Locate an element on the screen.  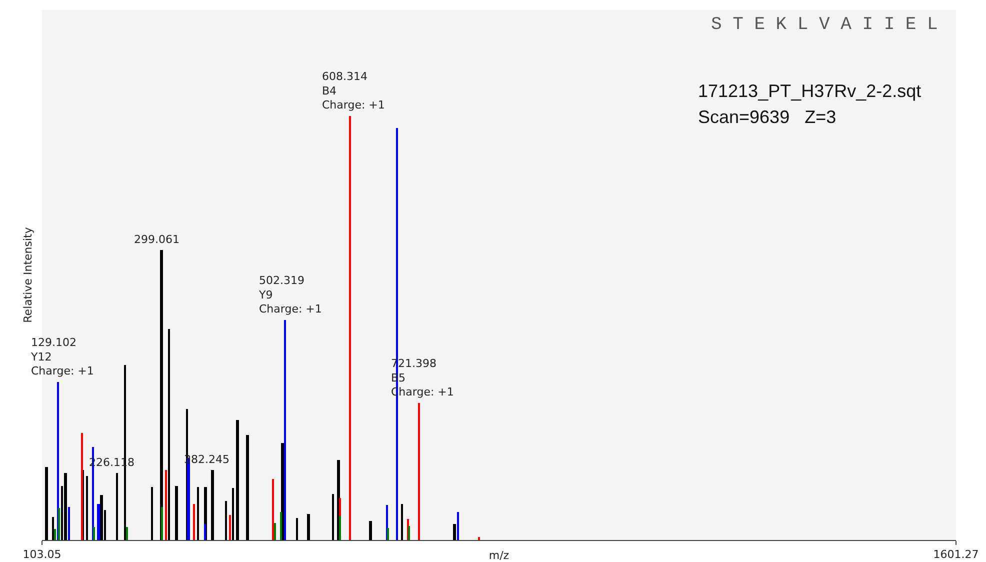
x-tick-label: 103.05 is located at coordinates (42, 555).